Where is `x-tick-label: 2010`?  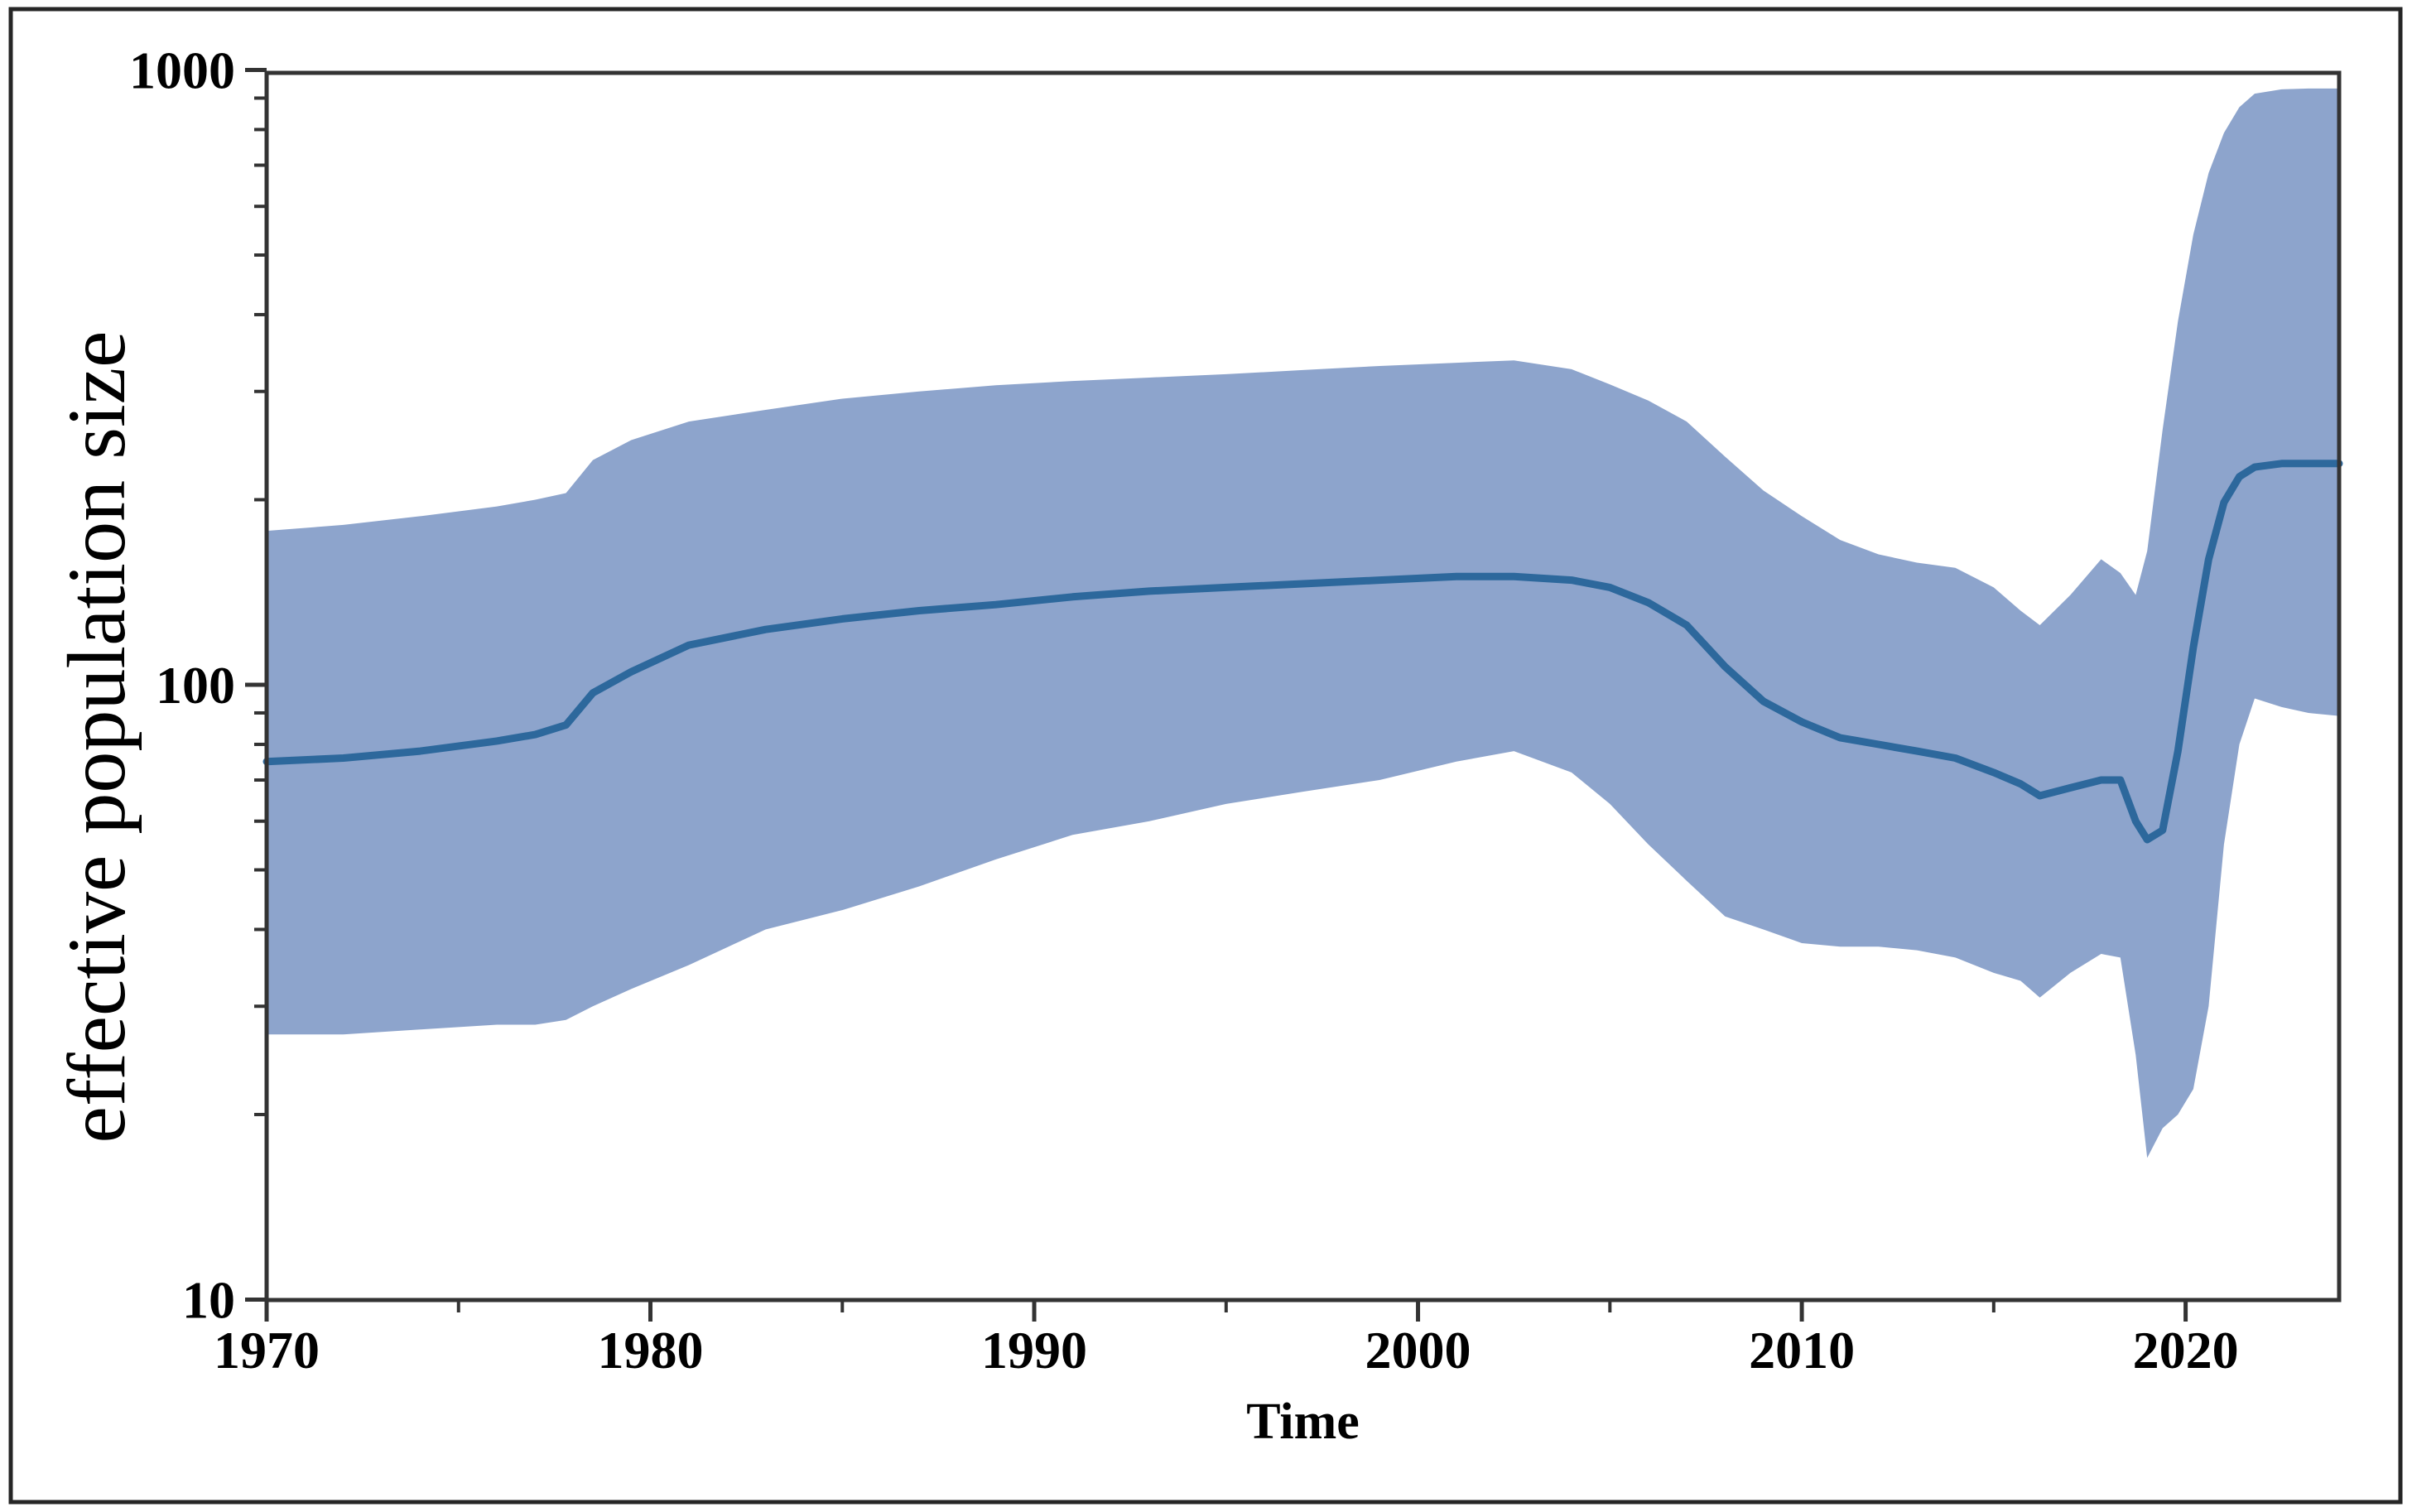 x-tick-label: 2010 is located at coordinates (1802, 1351).